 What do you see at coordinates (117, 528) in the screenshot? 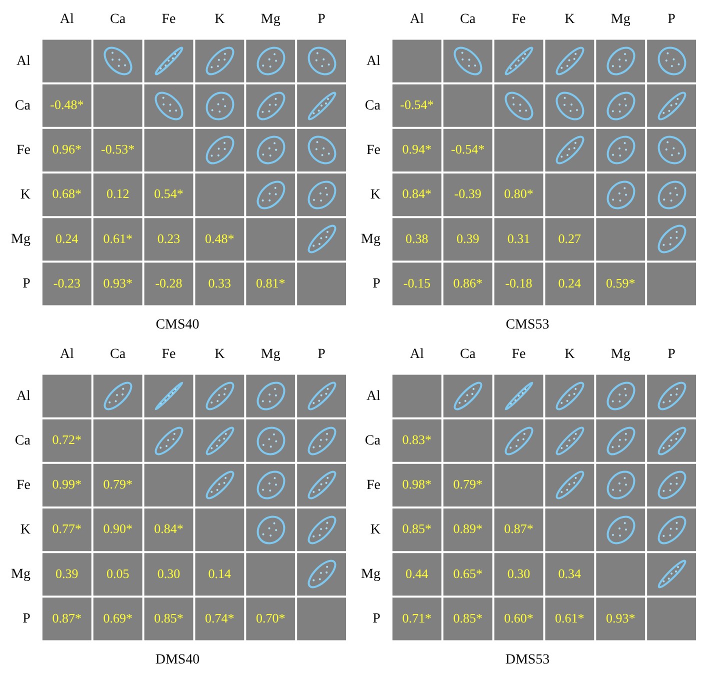
I see `data-label: 0.90*` at bounding box center [117, 528].